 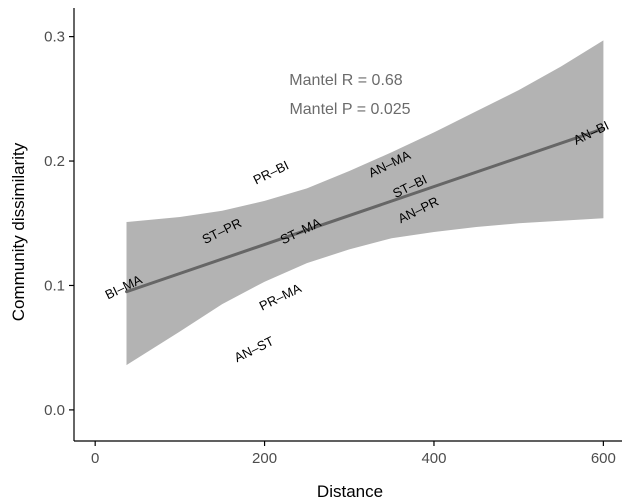 What do you see at coordinates (95, 458) in the screenshot?
I see `x-tick-label: 0` at bounding box center [95, 458].